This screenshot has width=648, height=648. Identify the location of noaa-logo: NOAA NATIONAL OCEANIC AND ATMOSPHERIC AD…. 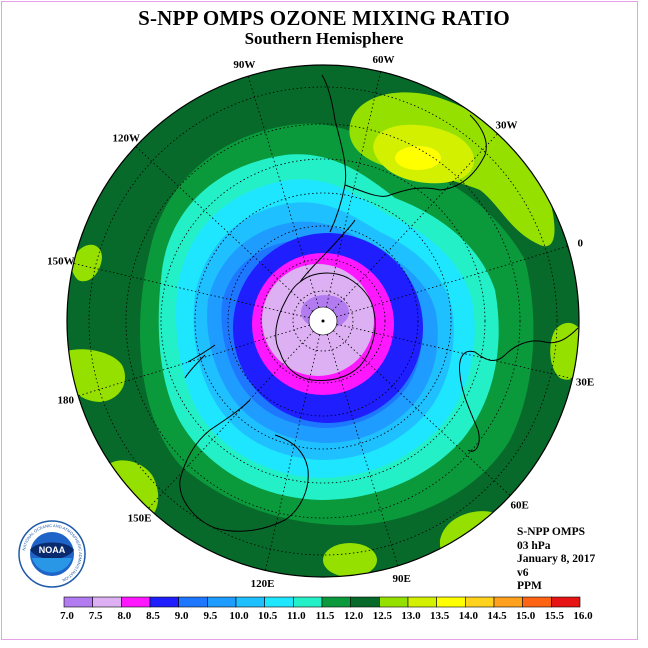
(52, 554).